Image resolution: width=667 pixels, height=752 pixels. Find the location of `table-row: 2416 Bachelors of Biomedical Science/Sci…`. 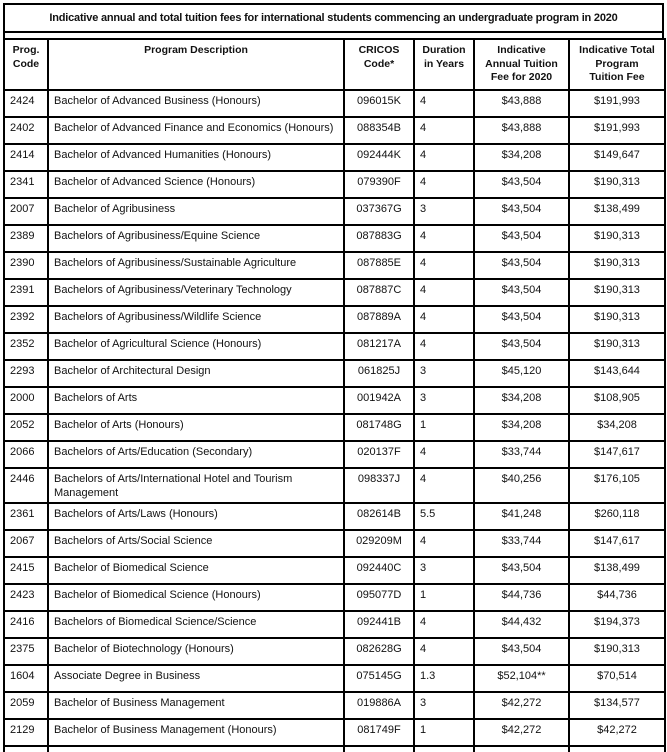

table-row: 2416 Bachelors of Biomedical Science/Sci… is located at coordinates (334, 625).